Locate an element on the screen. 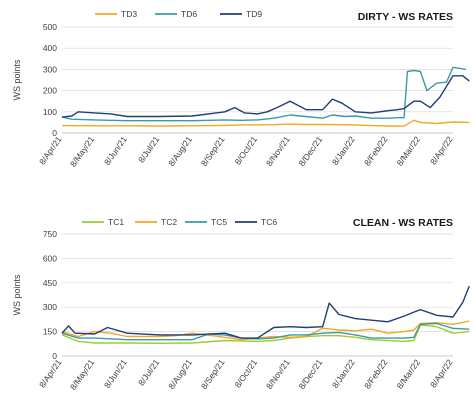 The height and width of the screenshot is (418, 473). series-line-tc2 is located at coordinates (265, 330).